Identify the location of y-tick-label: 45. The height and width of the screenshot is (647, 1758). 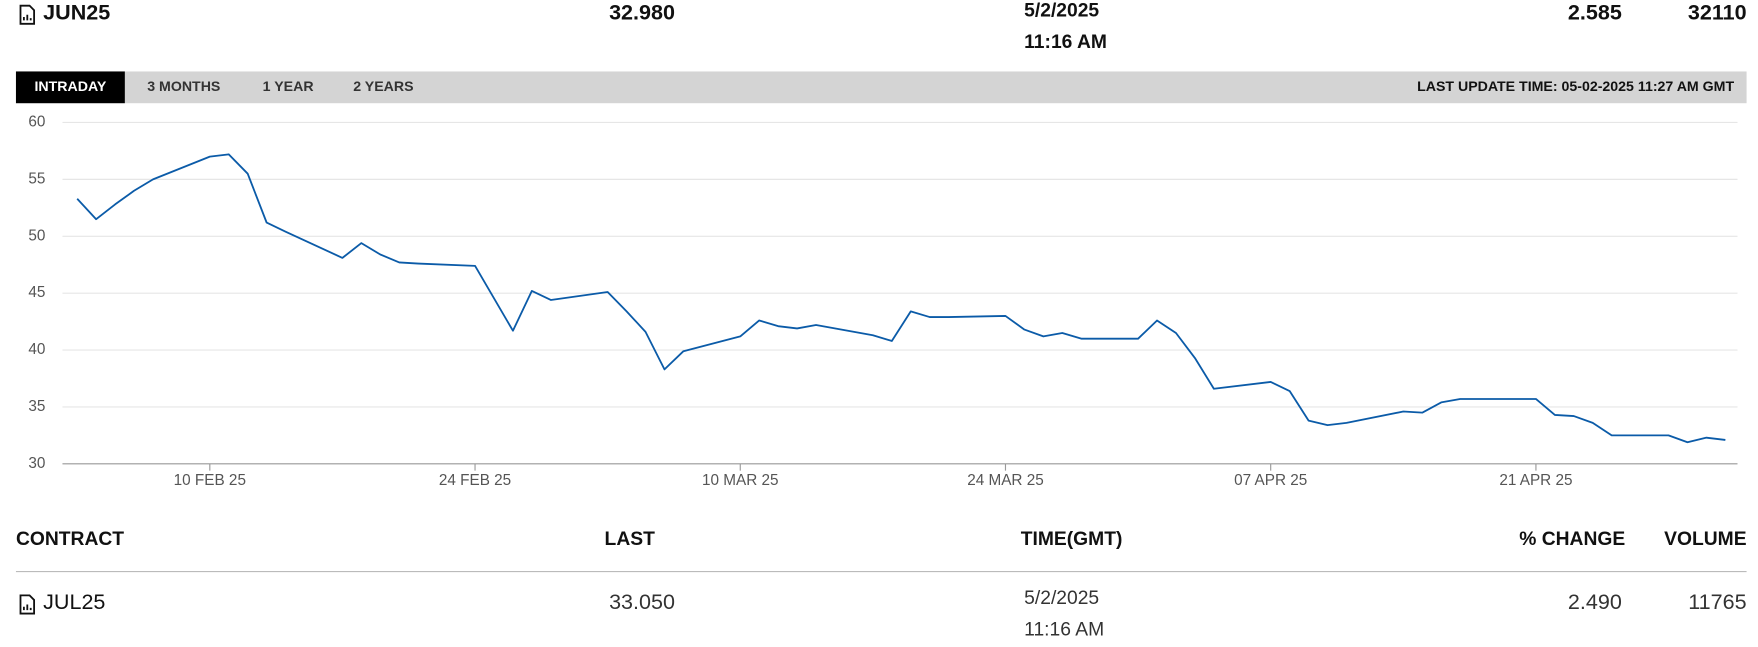
(36, 292).